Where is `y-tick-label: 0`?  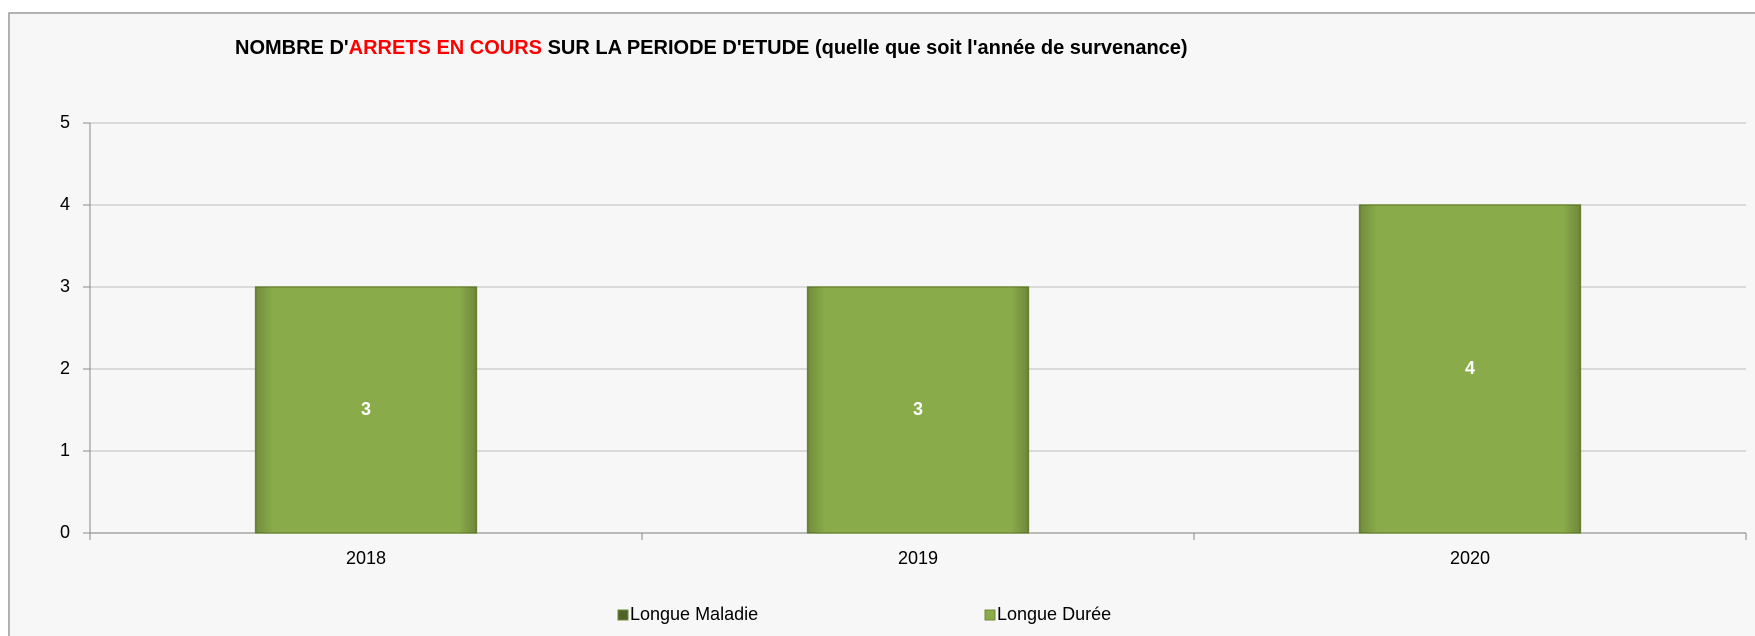 y-tick-label: 0 is located at coordinates (65, 532).